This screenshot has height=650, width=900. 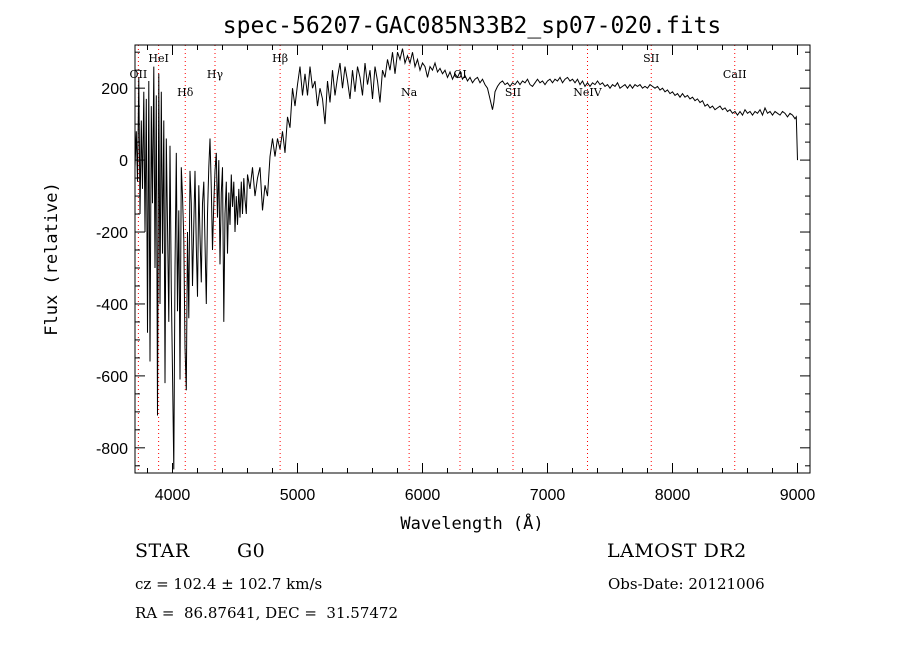 I want to click on x-tick-label-4: 8000, so click(x=673, y=495).